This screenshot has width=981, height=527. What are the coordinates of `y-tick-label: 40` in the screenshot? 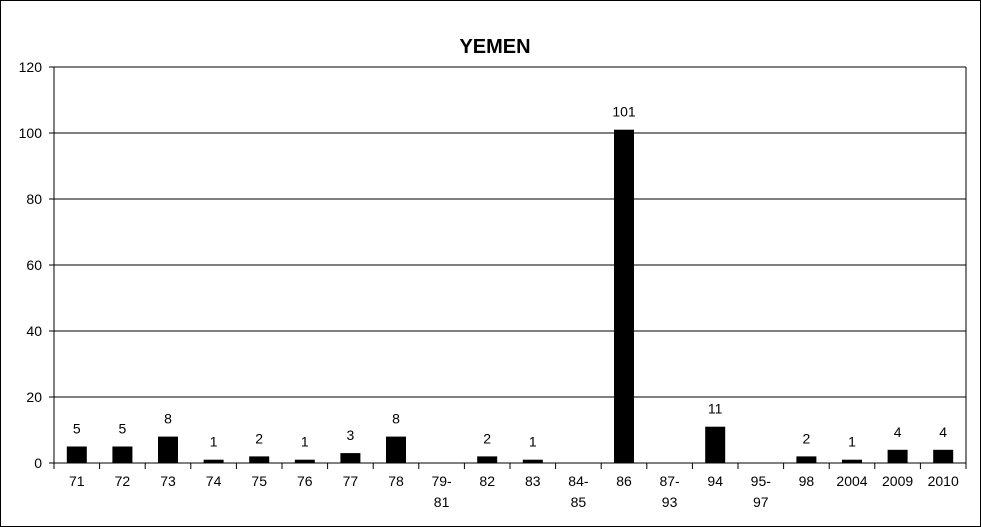 It's located at (34, 331).